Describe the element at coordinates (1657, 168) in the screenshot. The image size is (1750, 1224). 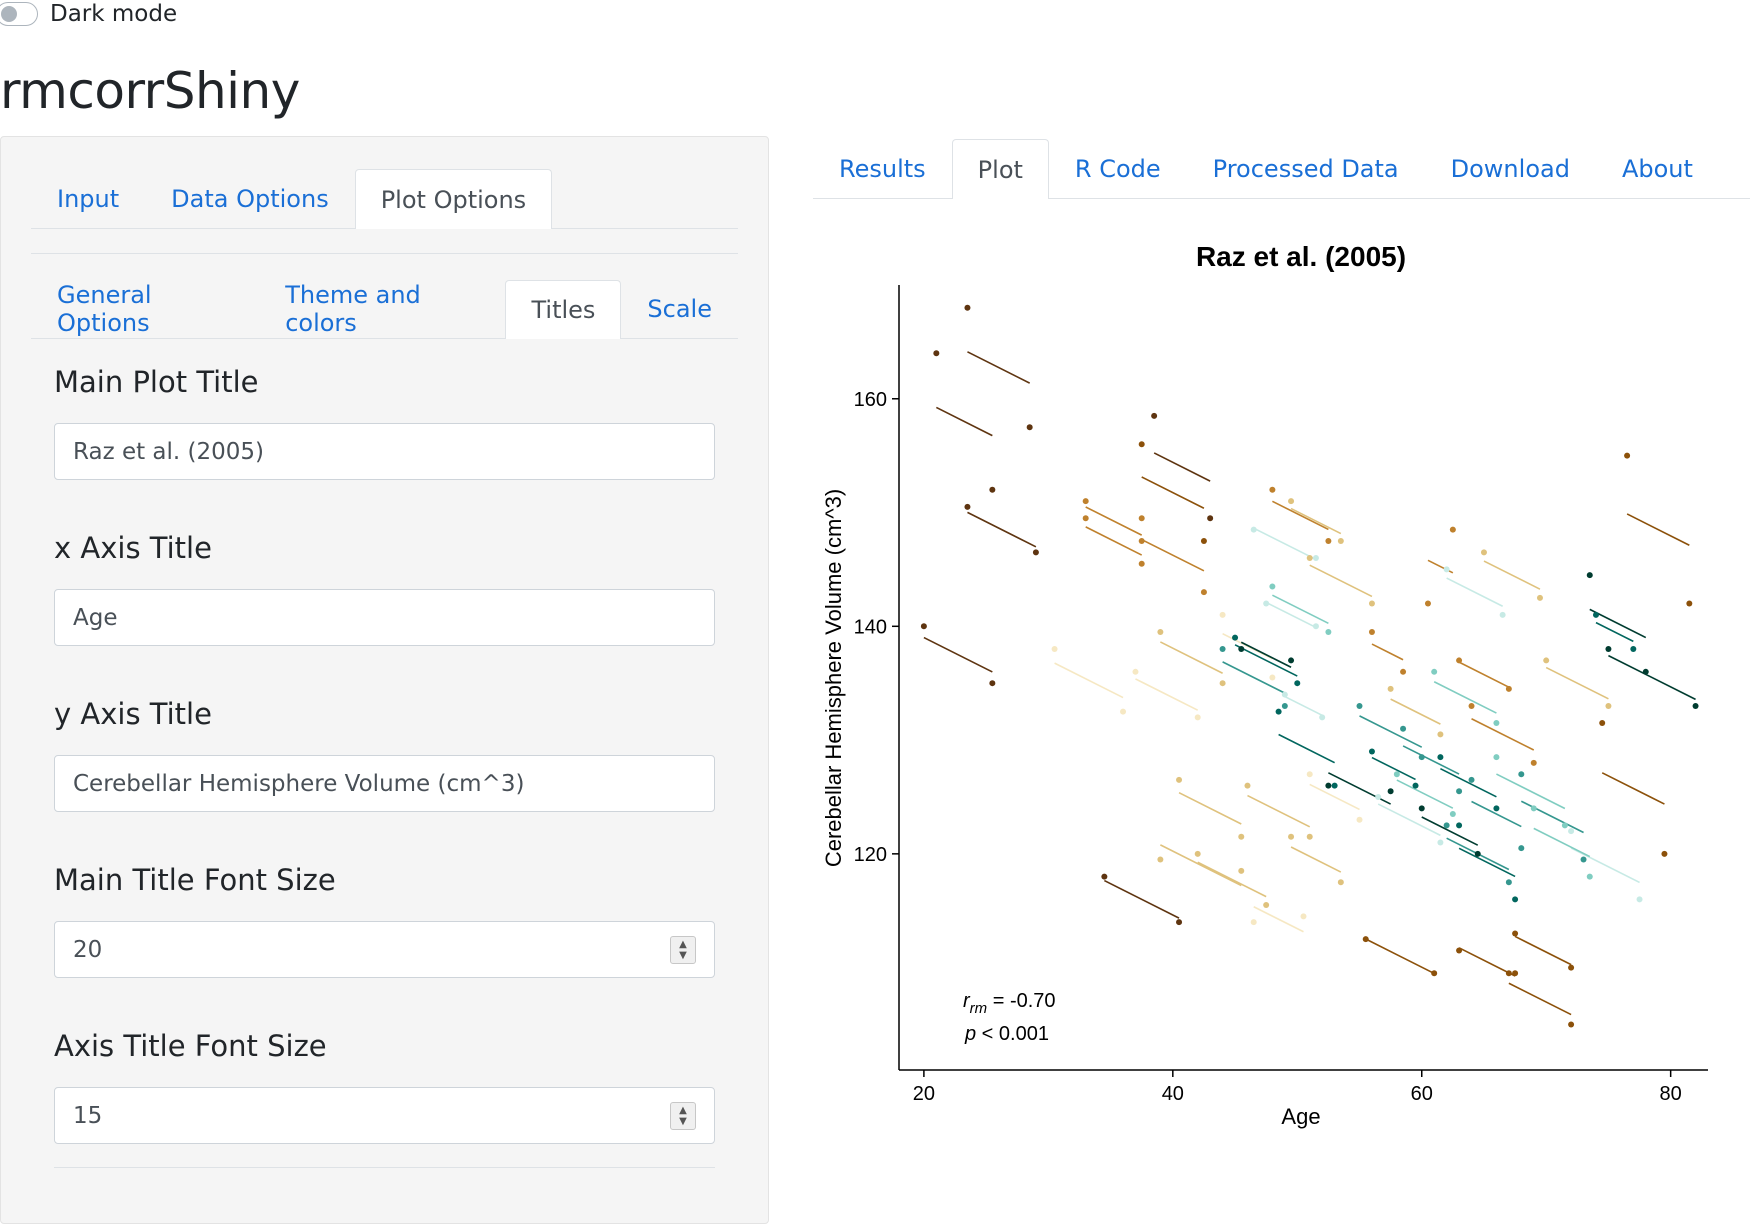
I see `tab-about: About` at that location.